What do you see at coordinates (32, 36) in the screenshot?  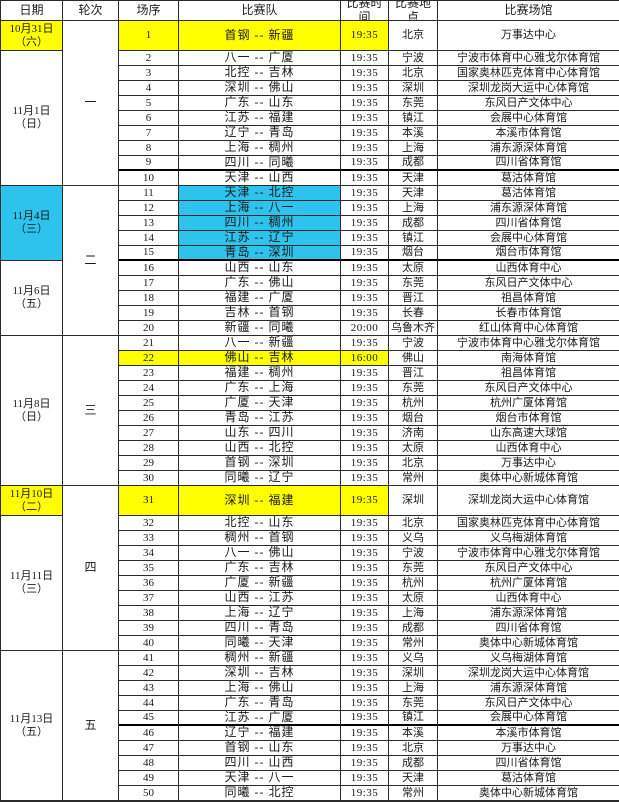 I see `date-cell-0: 10月31日 （六）` at bounding box center [32, 36].